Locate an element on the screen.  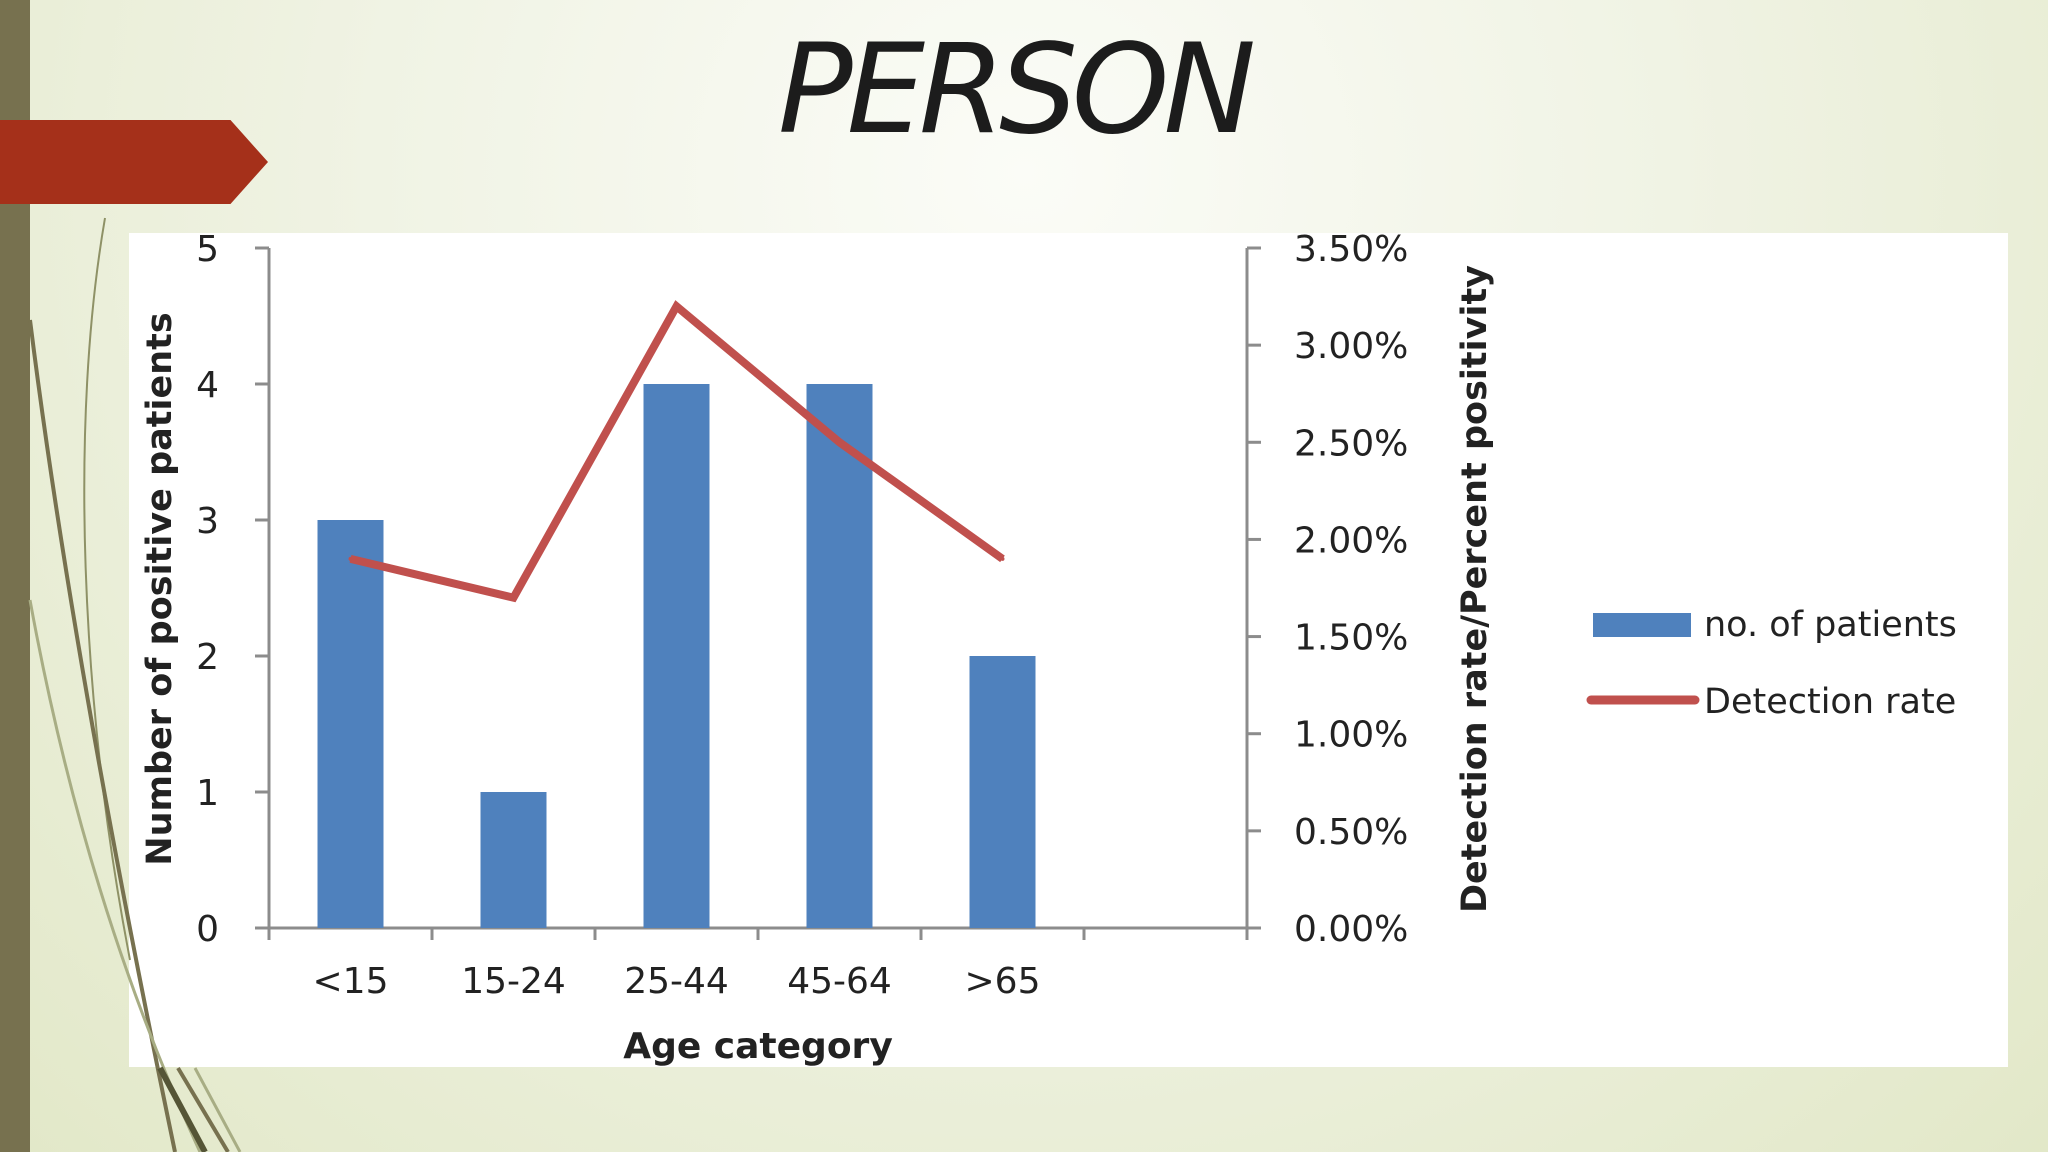
x-axis-title: Age category is located at coordinates (758, 1046).